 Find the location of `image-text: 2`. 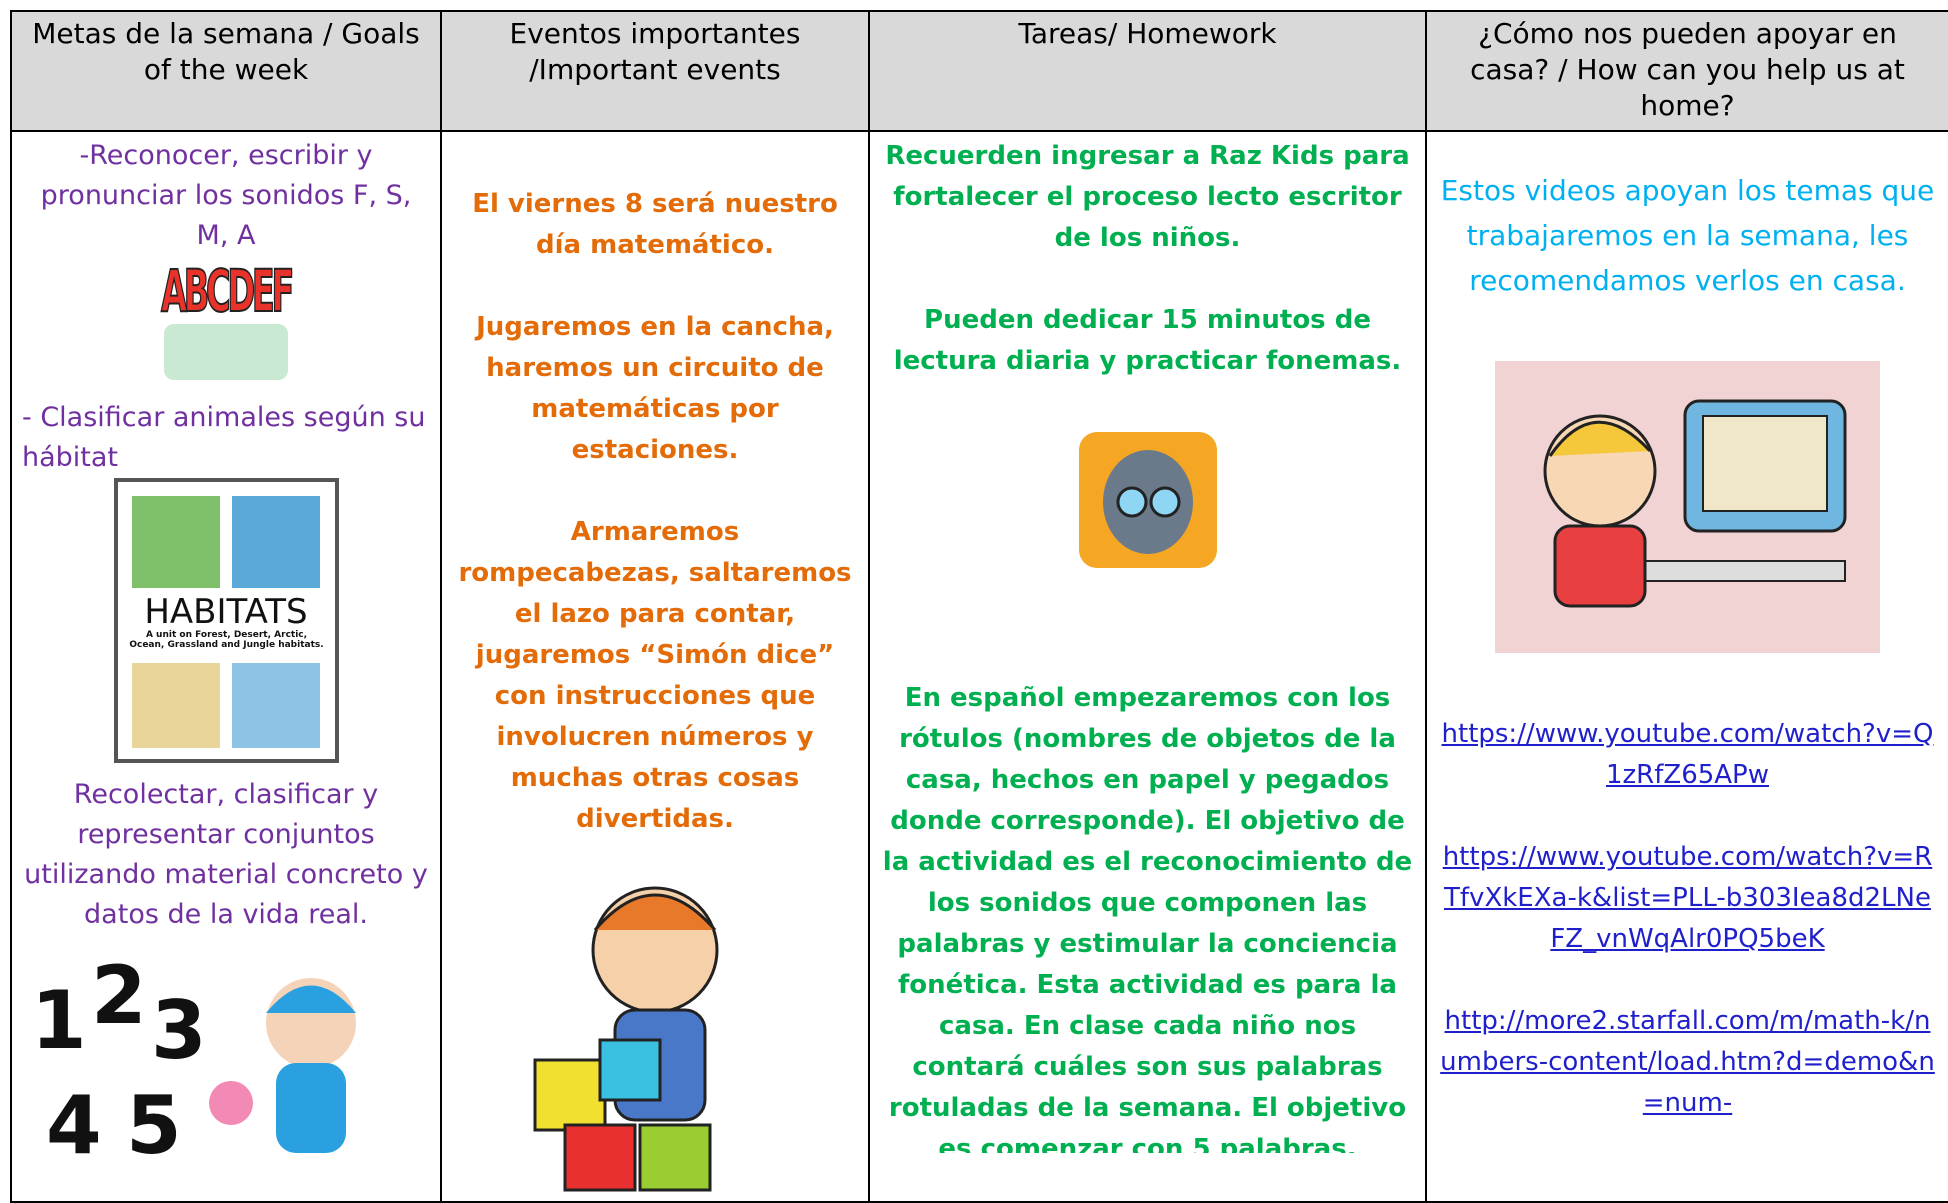

image-text: 2 is located at coordinates (119, 997).